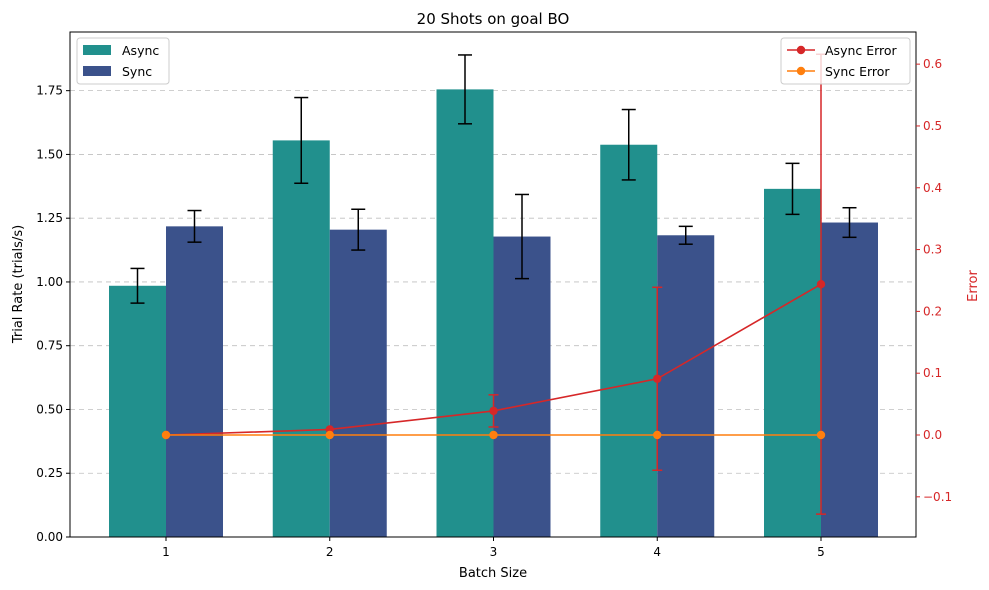  I want to click on y2-tick-label: 0.4, so click(932, 188).